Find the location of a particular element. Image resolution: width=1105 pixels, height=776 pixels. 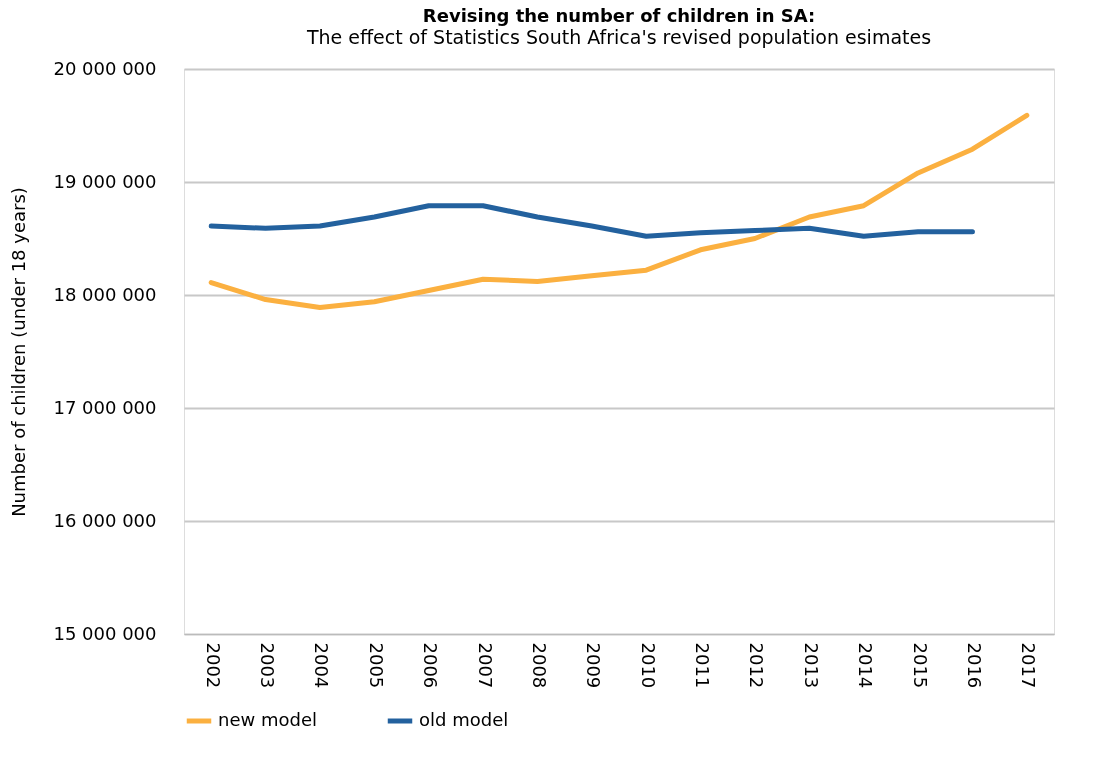

x-tick-label: 2003 is located at coordinates (268, 665).